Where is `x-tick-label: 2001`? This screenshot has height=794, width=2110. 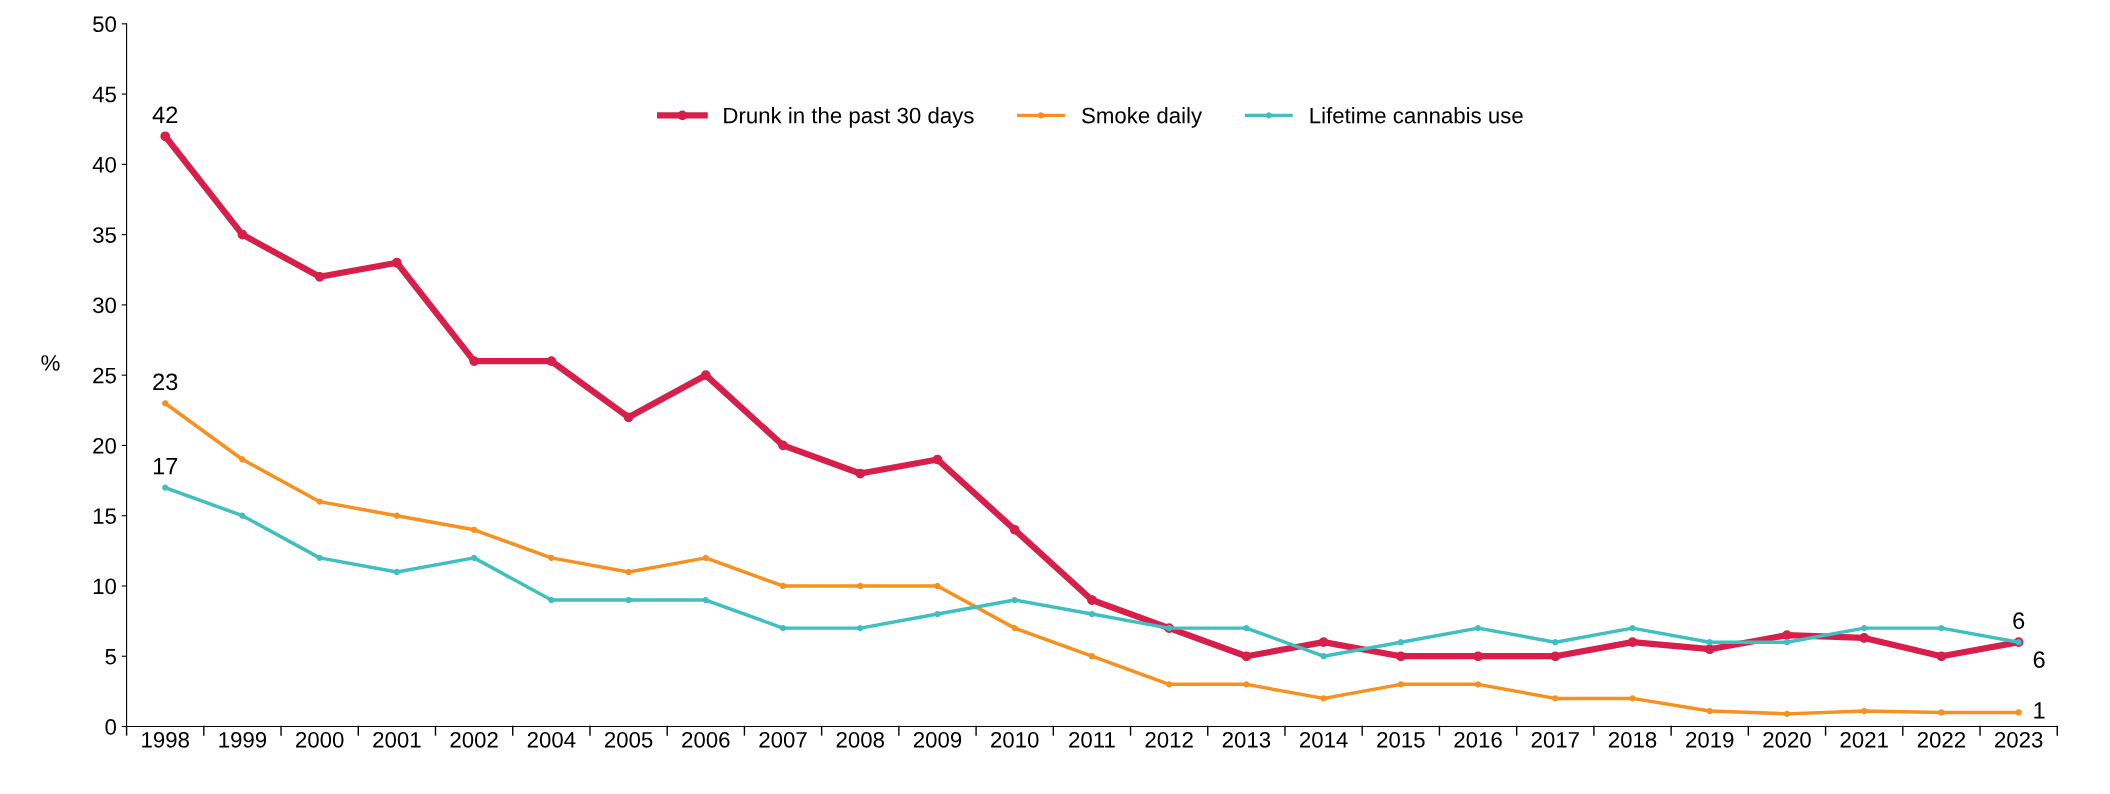 x-tick-label: 2001 is located at coordinates (397, 739).